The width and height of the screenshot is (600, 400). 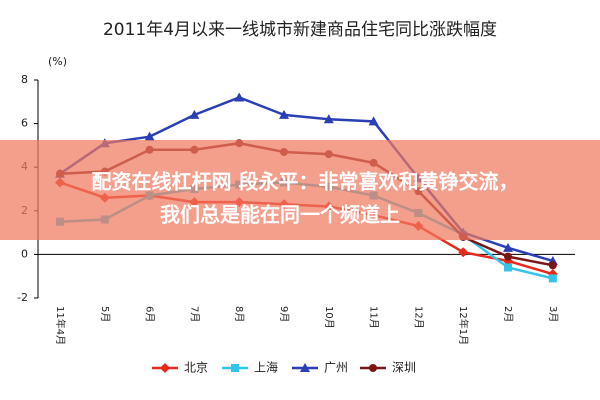 What do you see at coordinates (266, 367) in the screenshot?
I see `legend-label: 上海` at bounding box center [266, 367].